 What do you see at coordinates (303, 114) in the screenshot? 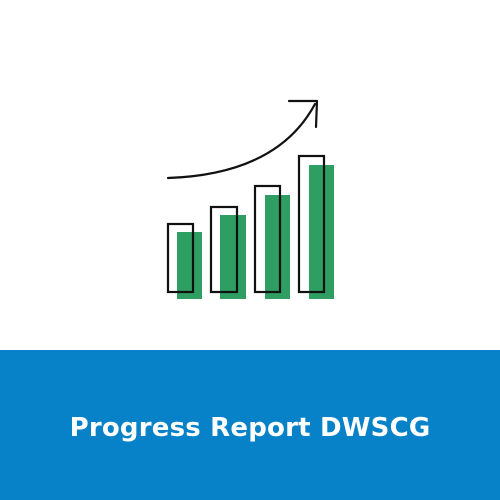
I see `trend-arrow-head-icon` at bounding box center [303, 114].